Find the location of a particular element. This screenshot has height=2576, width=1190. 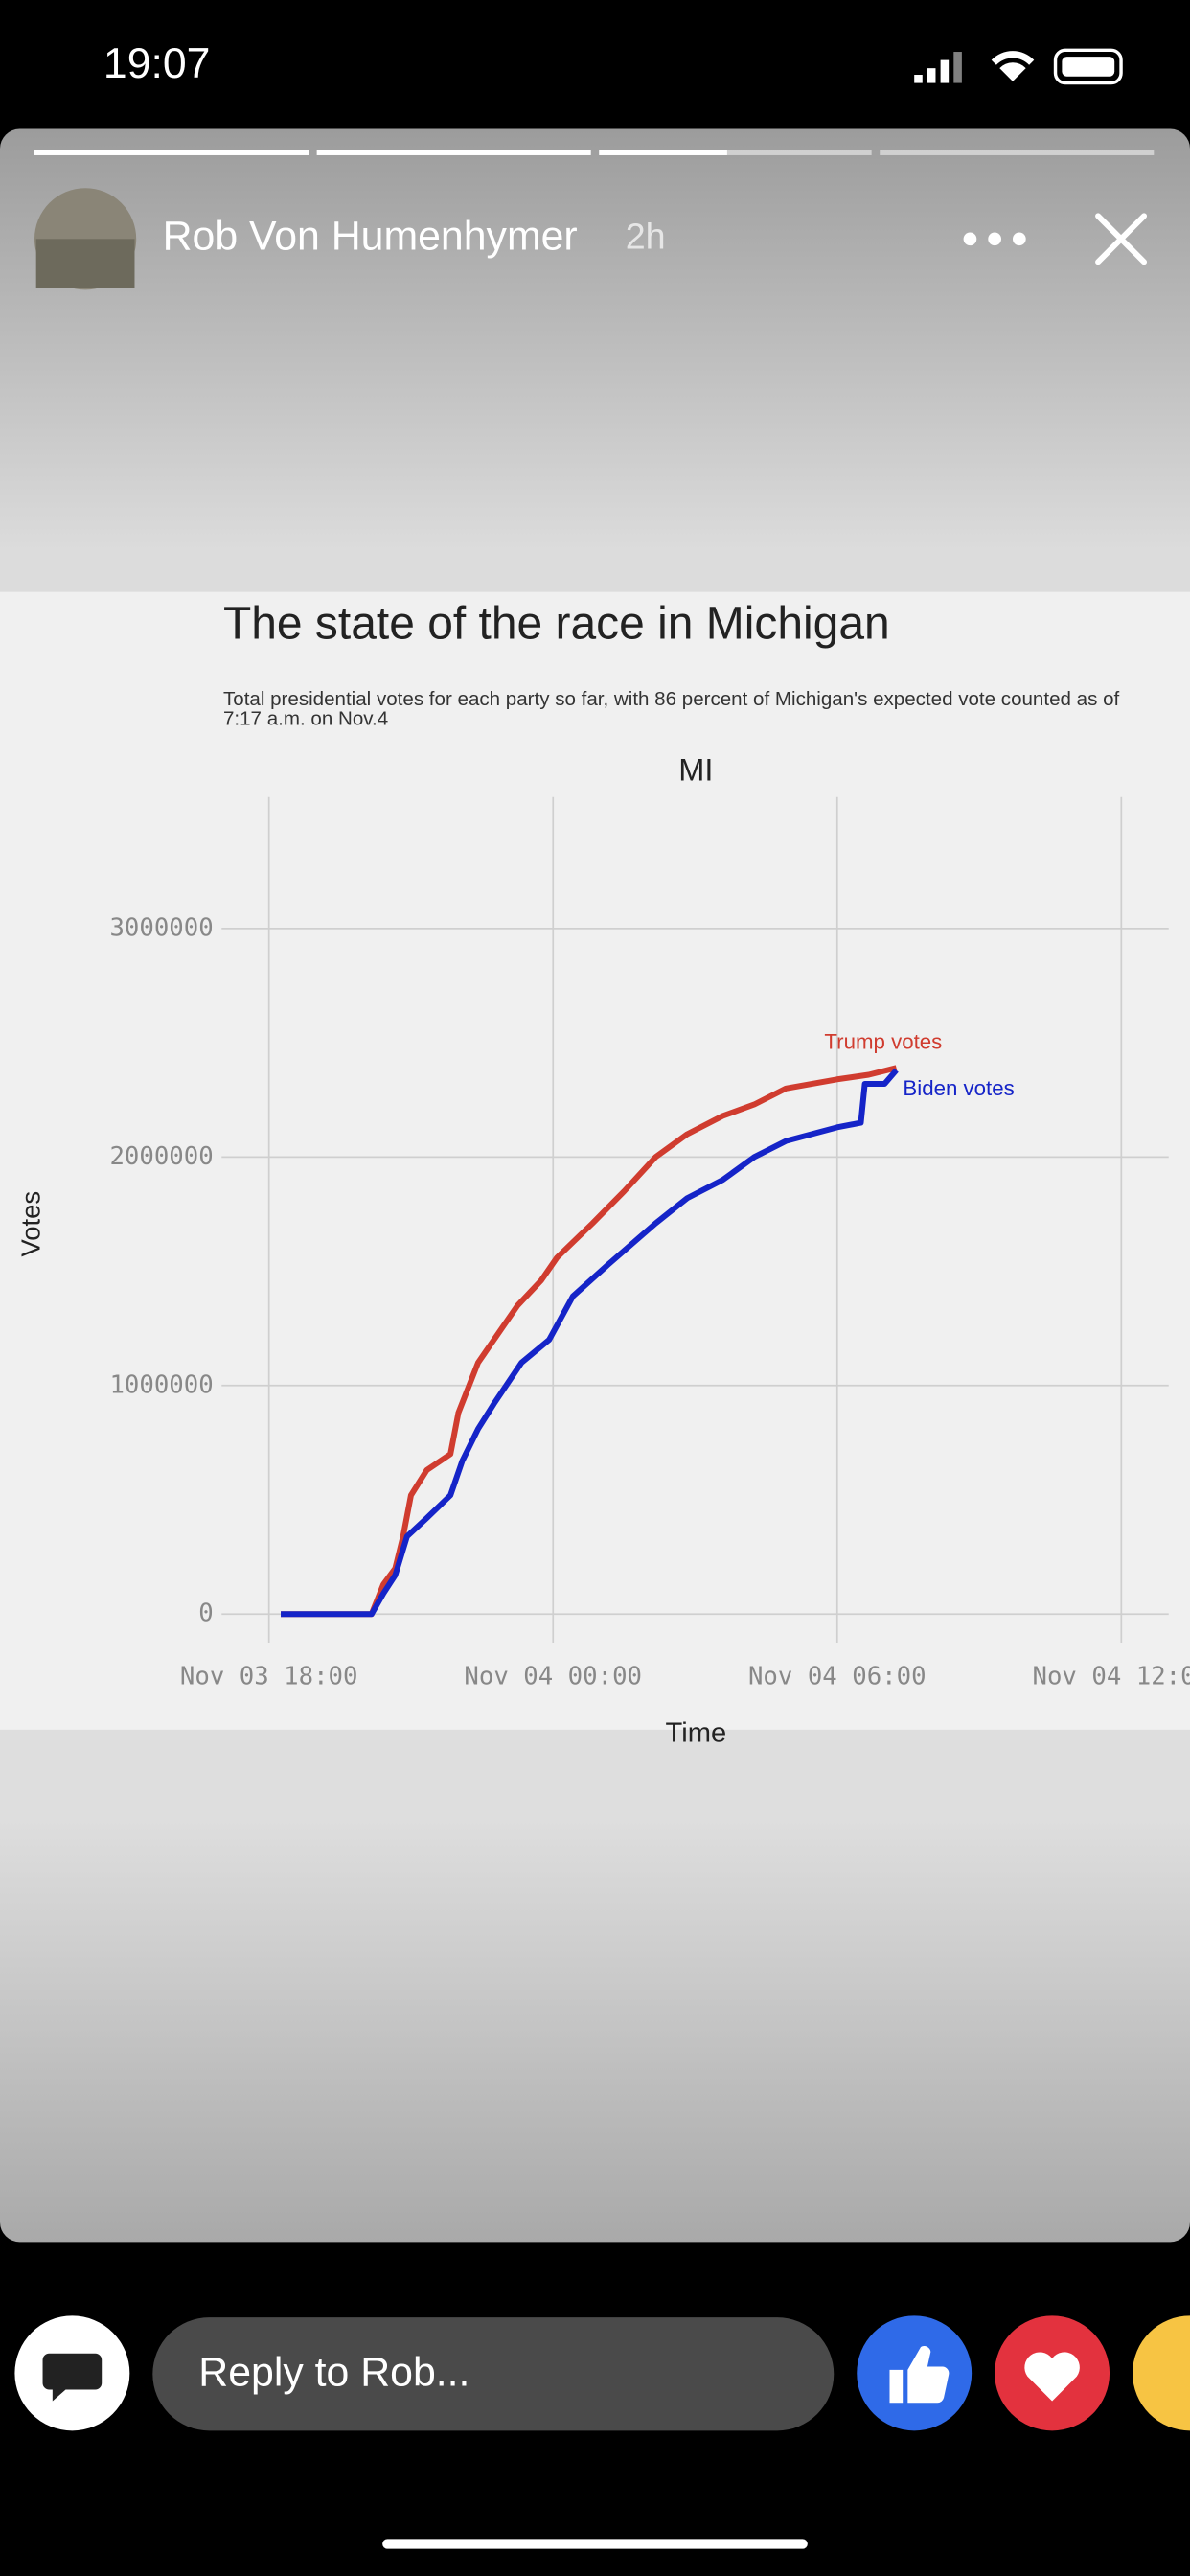

more-button is located at coordinates (995, 239).